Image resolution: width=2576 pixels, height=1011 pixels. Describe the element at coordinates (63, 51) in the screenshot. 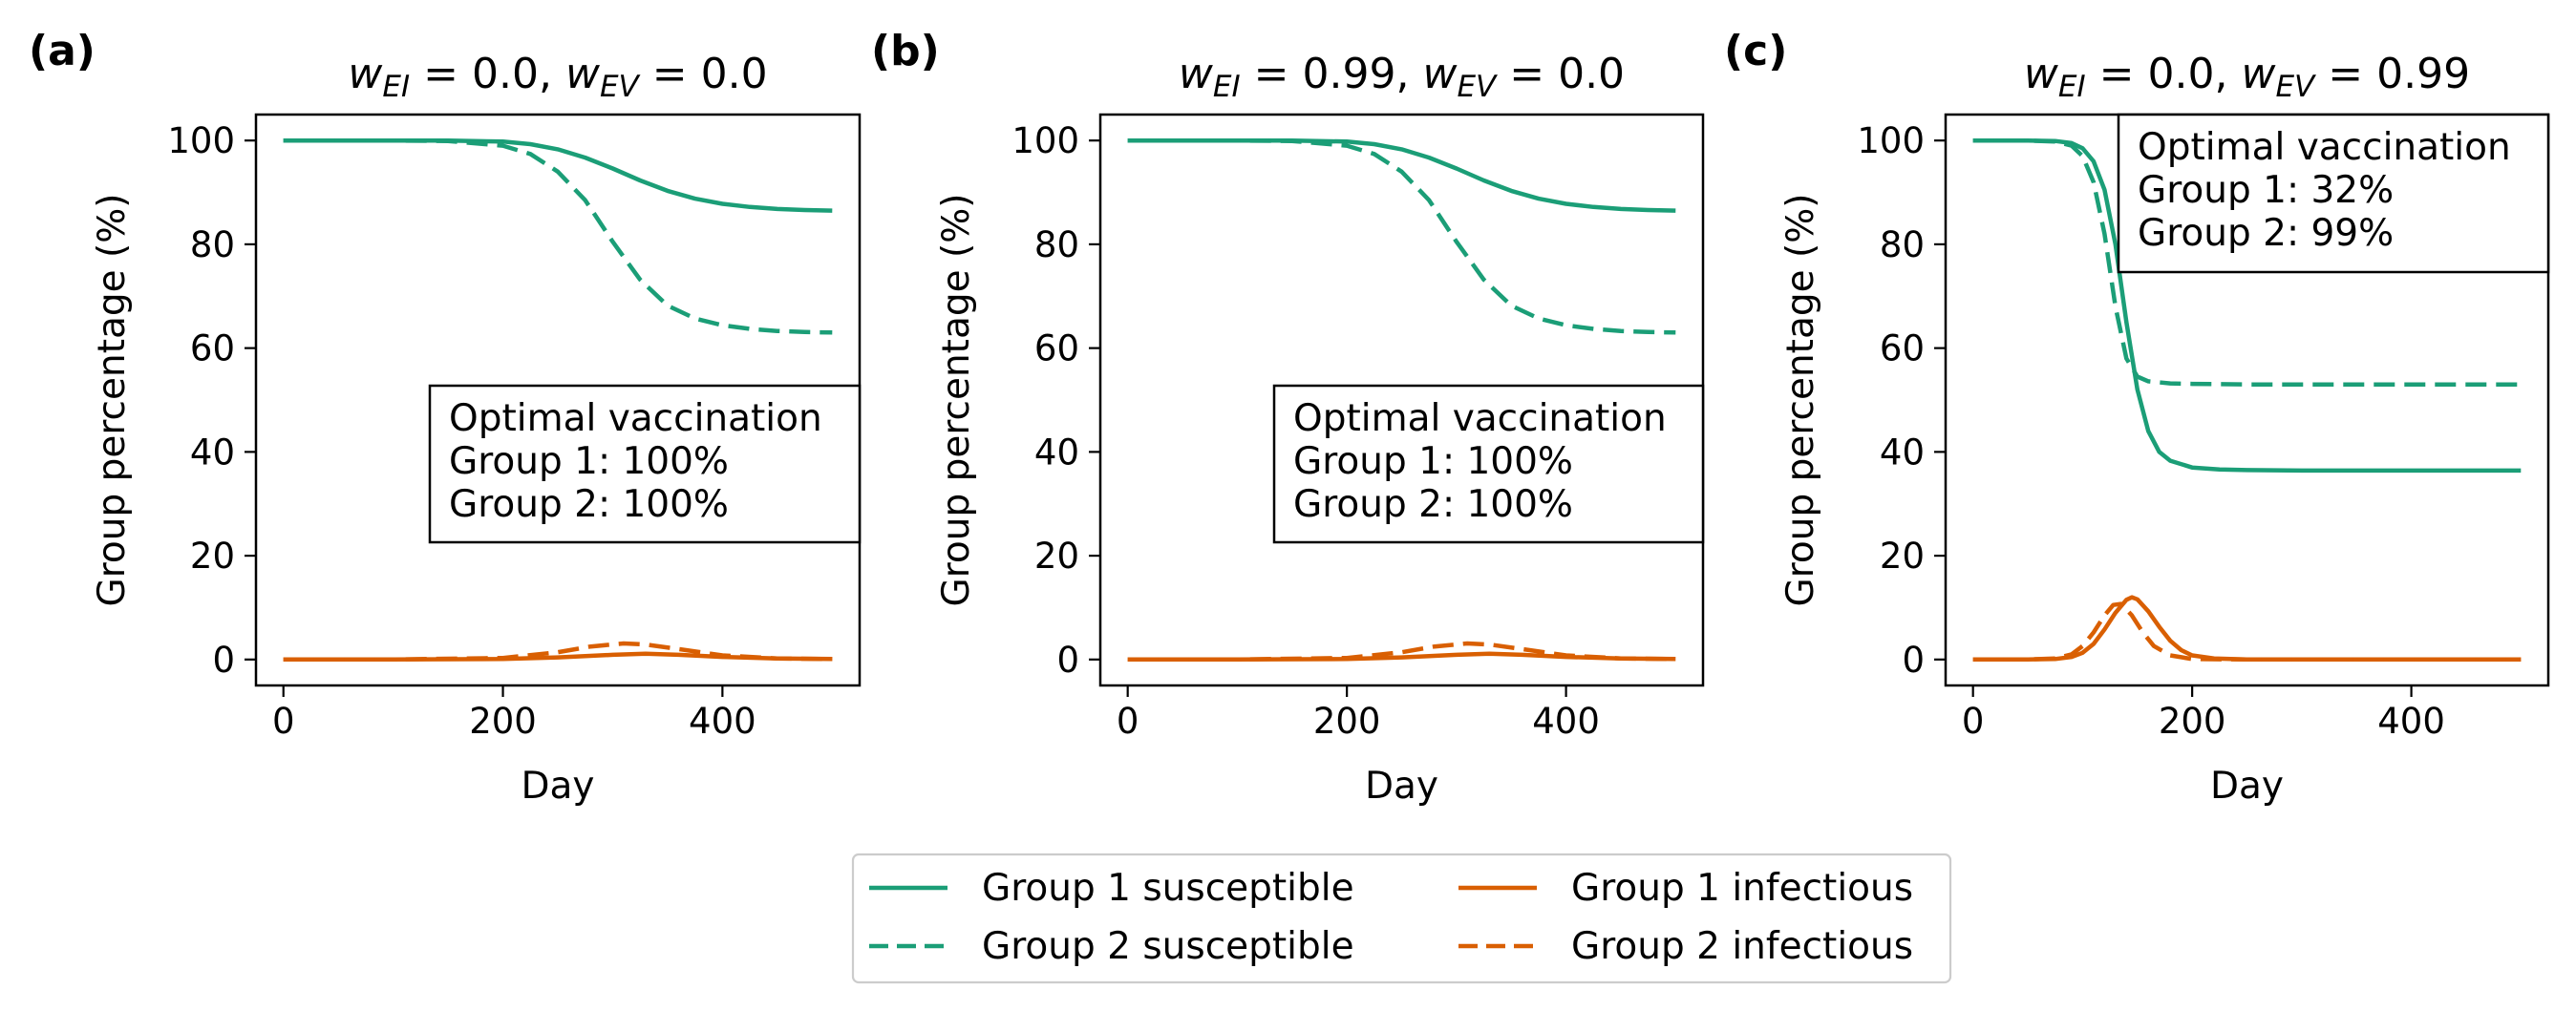

I see `panel-label: (a)` at that location.